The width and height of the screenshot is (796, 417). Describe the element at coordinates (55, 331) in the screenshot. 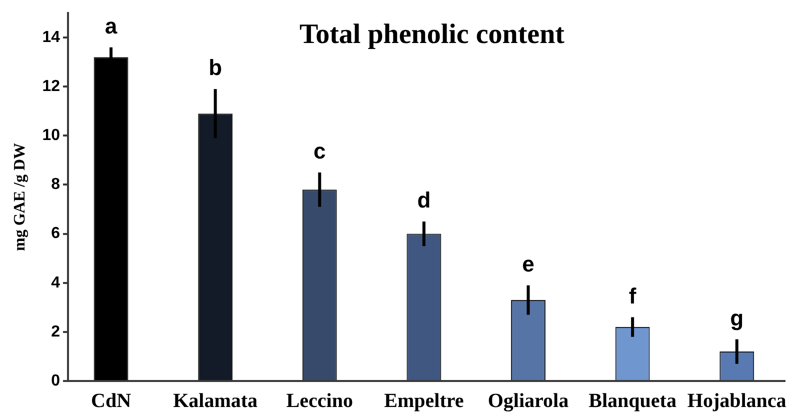

I see `y-tick-label: 2` at that location.